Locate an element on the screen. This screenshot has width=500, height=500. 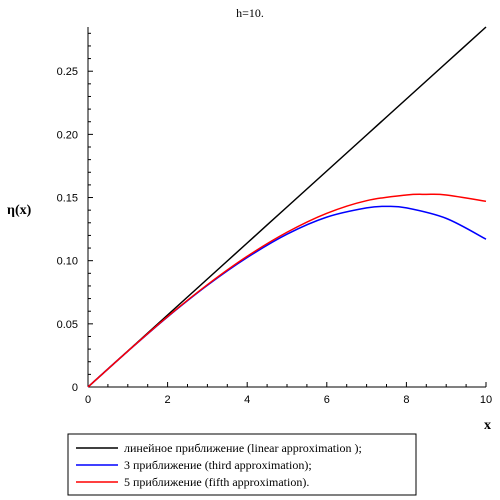
x-axis-label: x is located at coordinates (487, 425).